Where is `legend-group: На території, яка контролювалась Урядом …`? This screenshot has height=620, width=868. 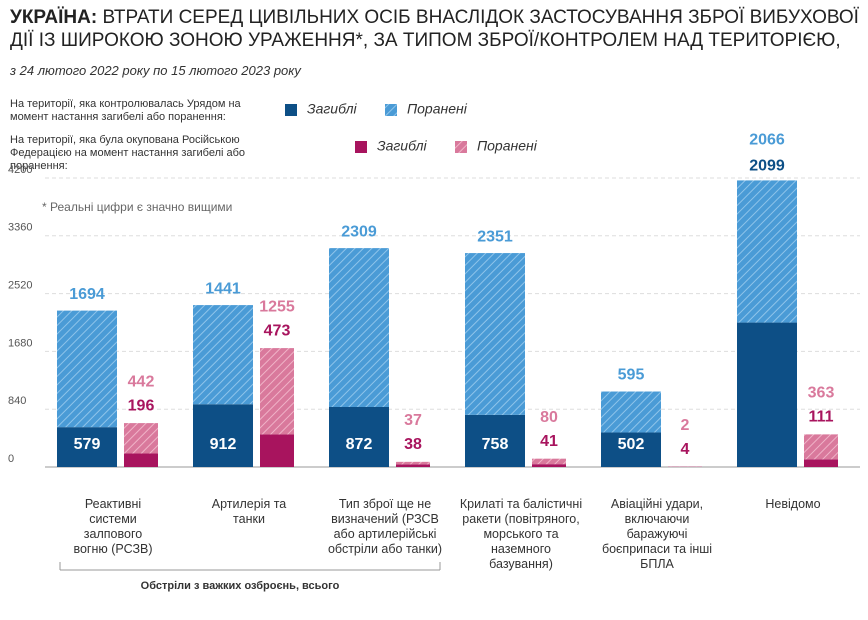
legend-group: На території, яка контролювалась Урядом … is located at coordinates (125, 110).